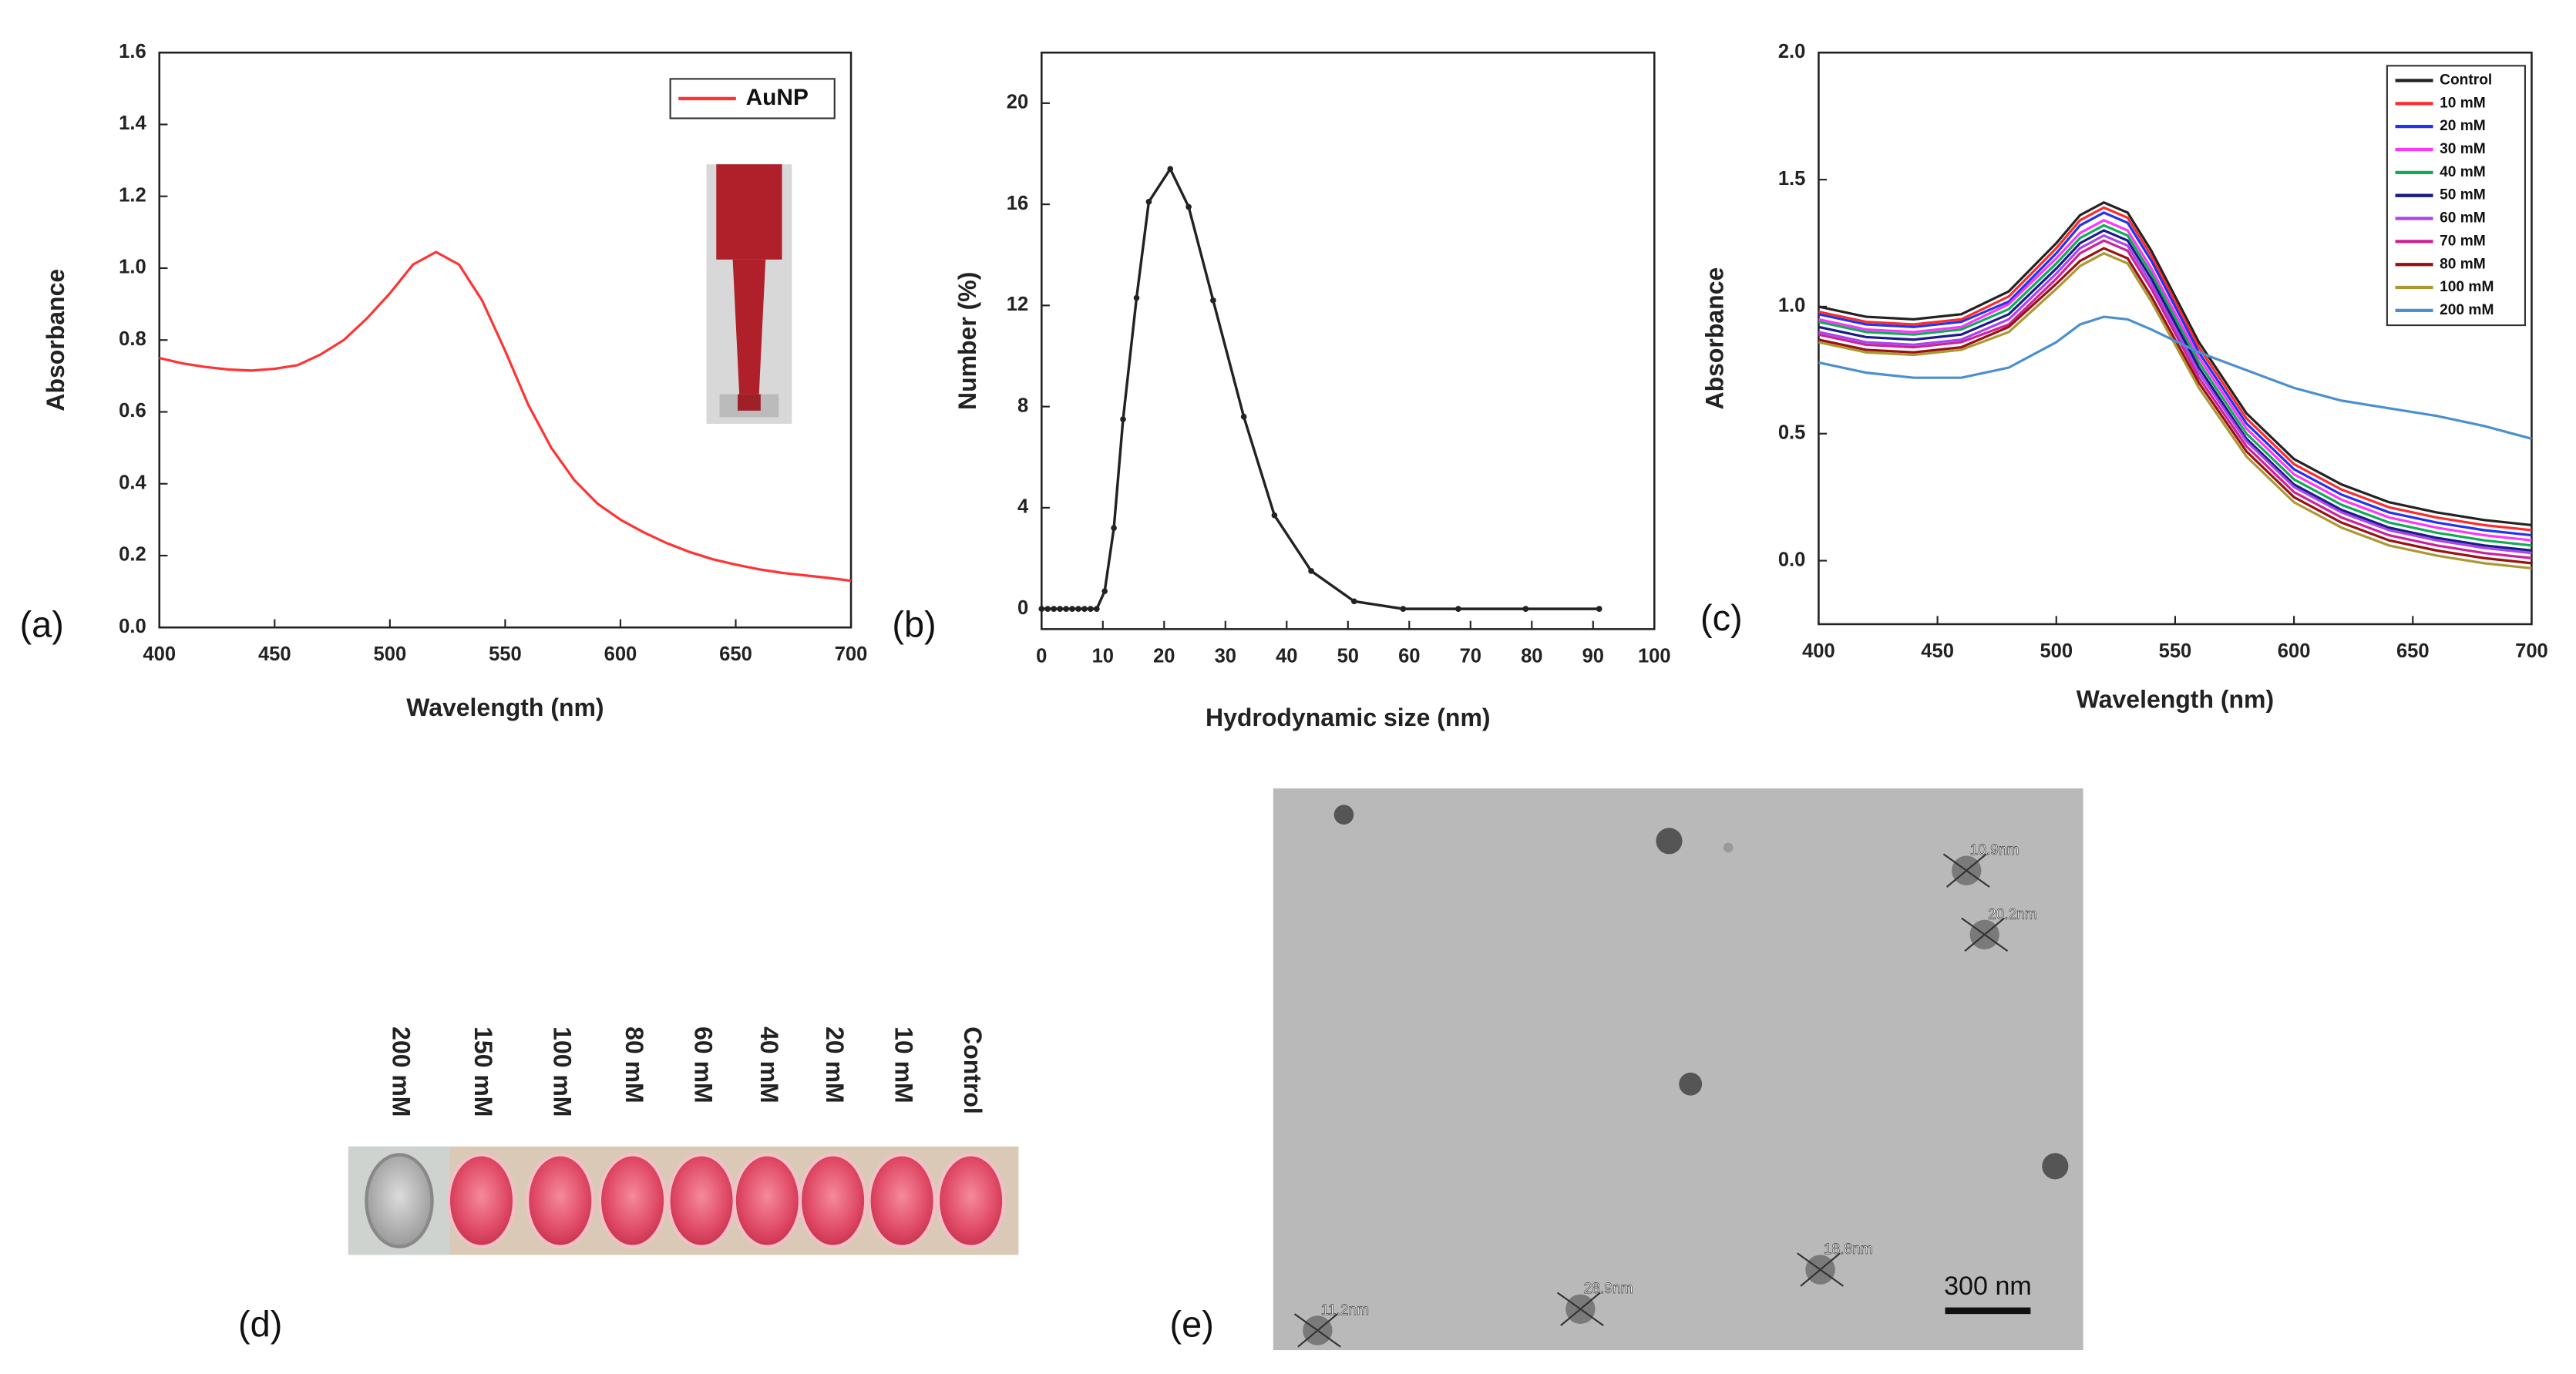 This screenshot has width=2576, height=1374. Describe the element at coordinates (2463, 103) in the screenshot. I see `legend-label: 10 mM` at that location.